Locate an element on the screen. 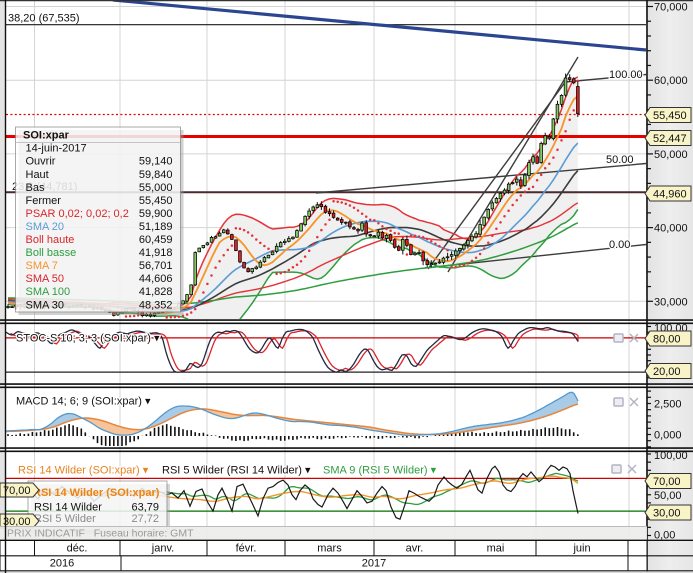 This screenshot has height=573, width=693. svg-text: janv. is located at coordinates (162, 549).